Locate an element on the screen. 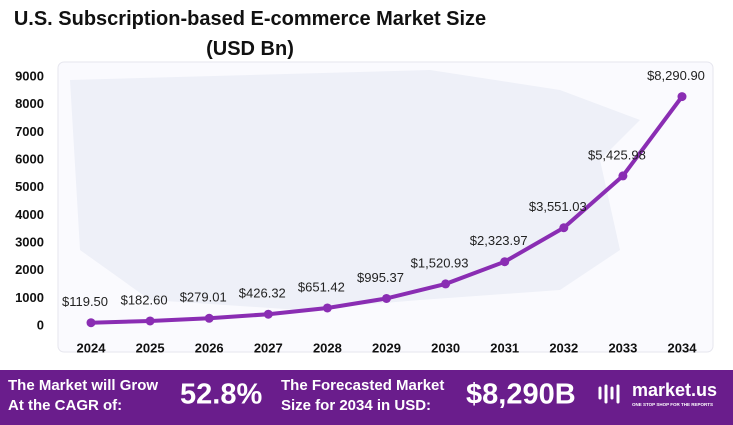 The image size is (733, 425). x-tick-label: 2024 is located at coordinates (92, 347).